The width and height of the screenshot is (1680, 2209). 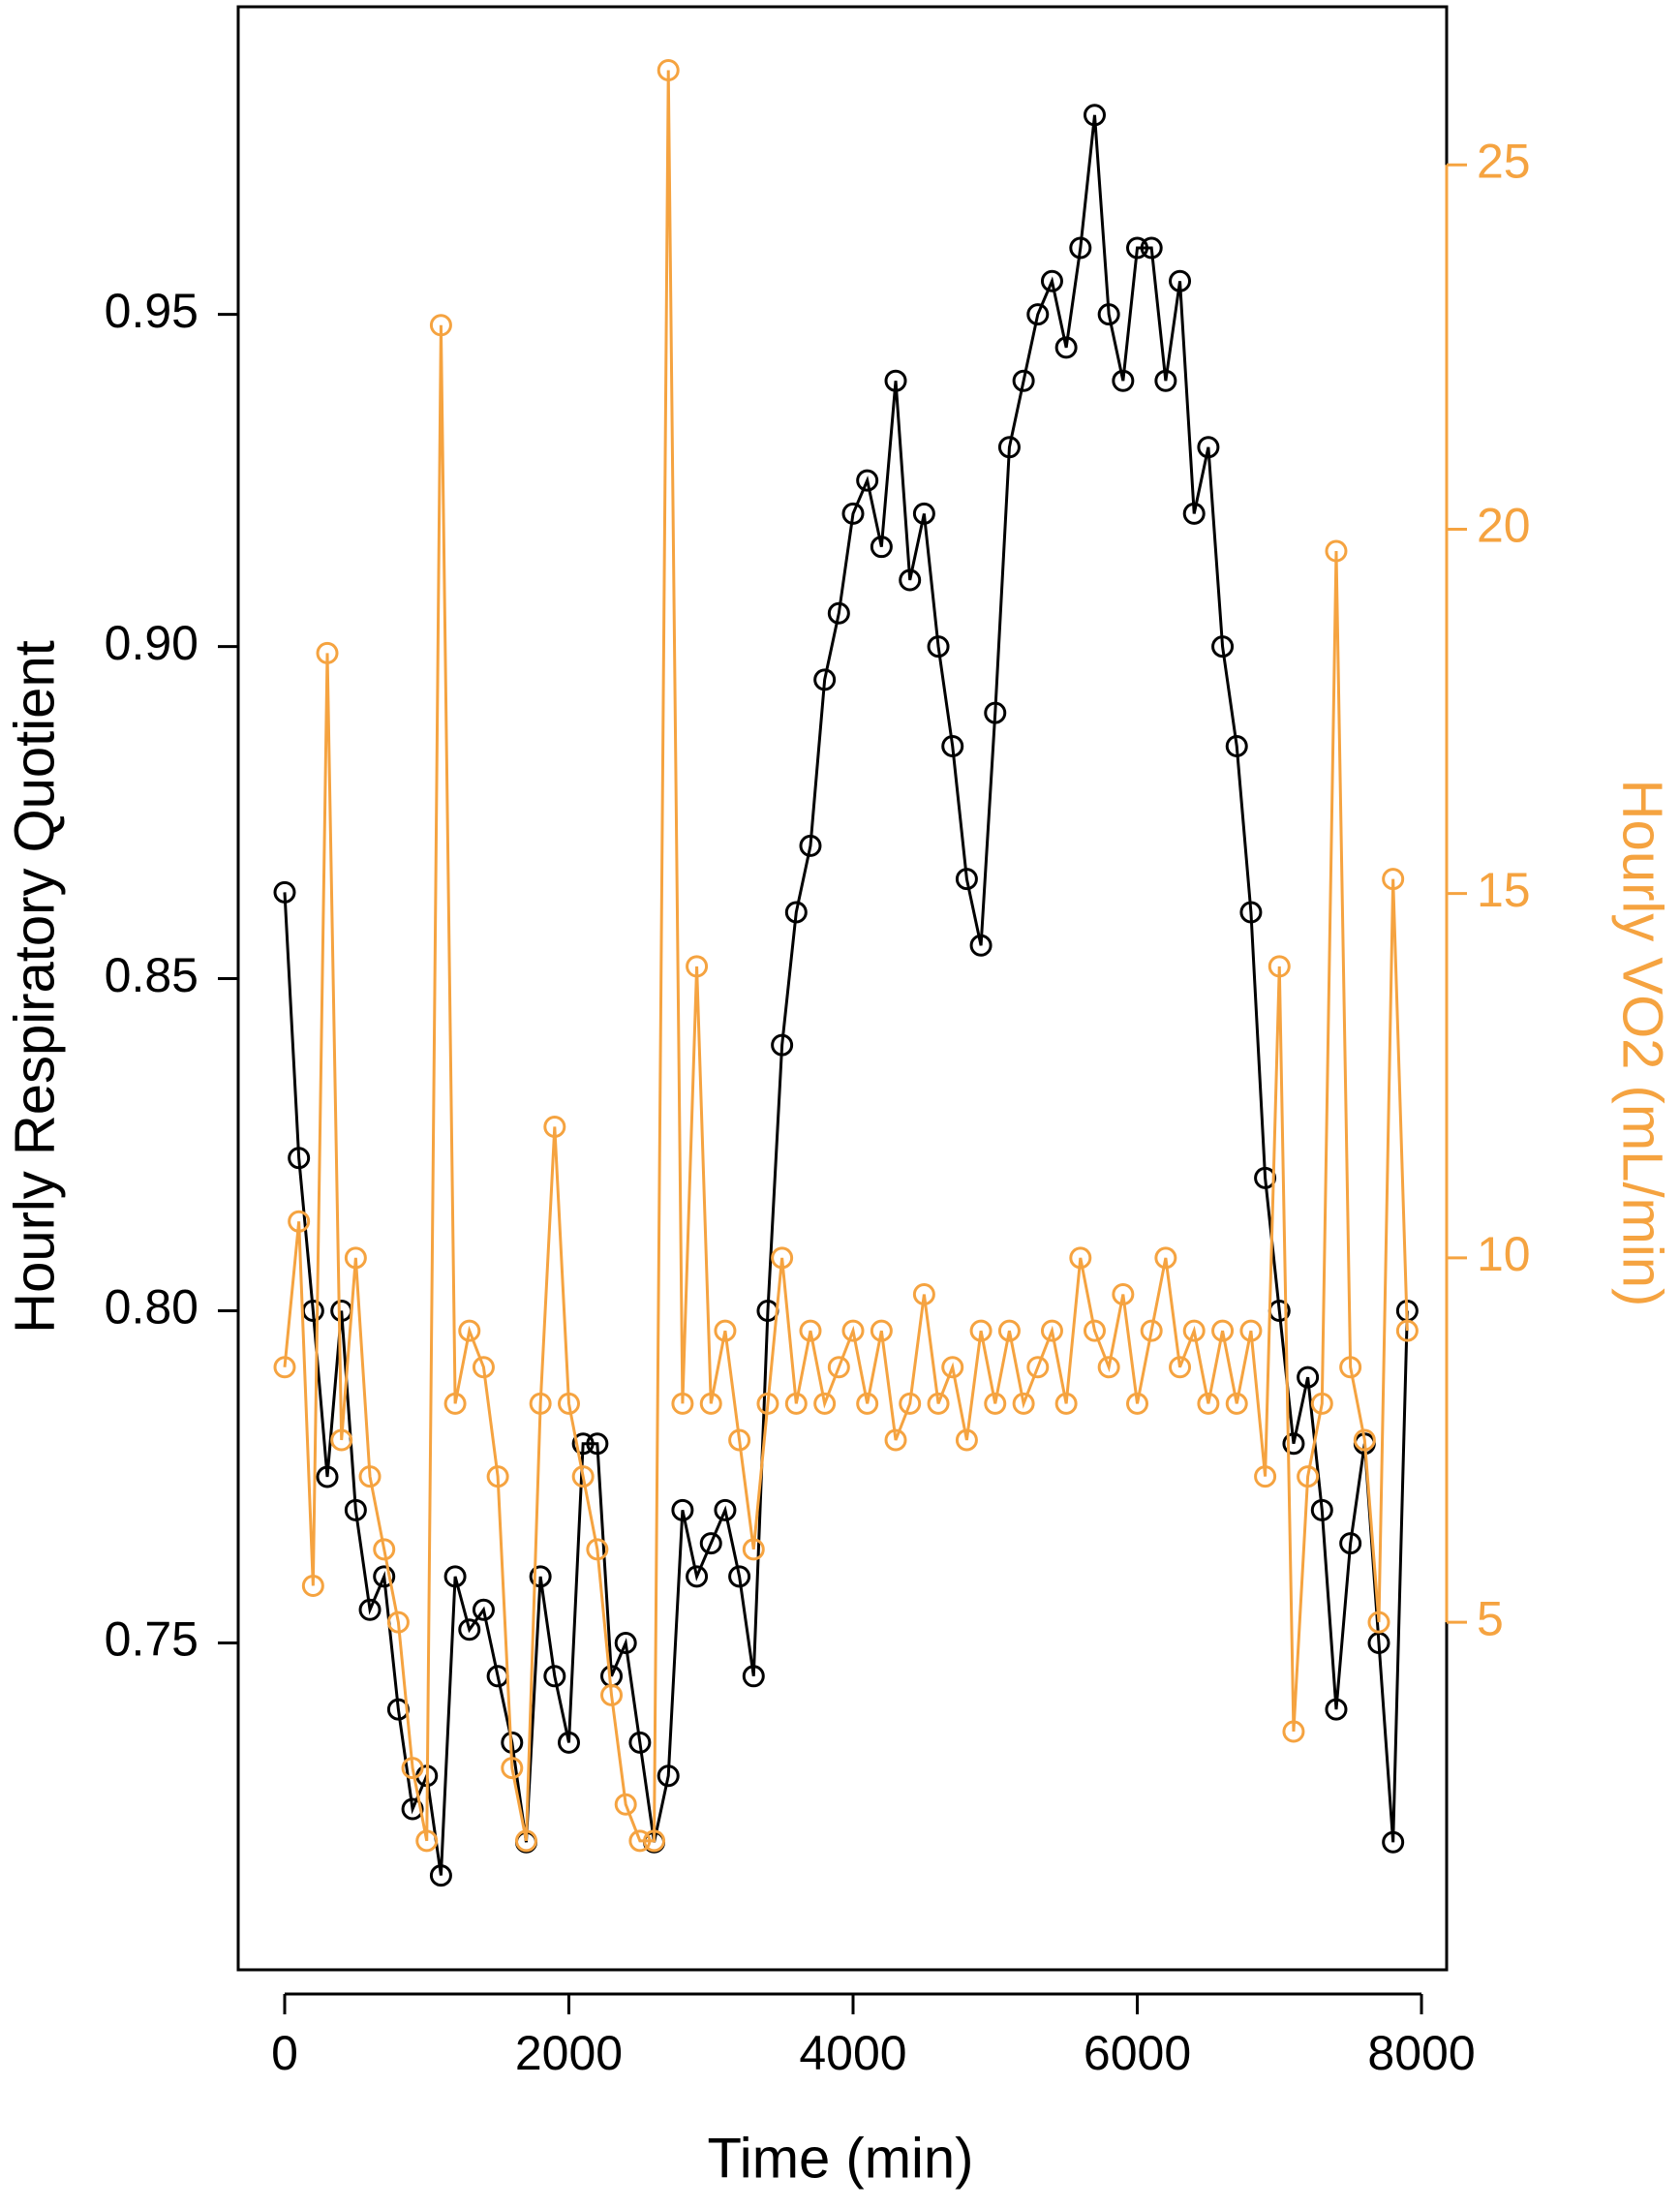 What do you see at coordinates (1504, 1254) in the screenshot?
I see `y2-tick-label: 10` at bounding box center [1504, 1254].